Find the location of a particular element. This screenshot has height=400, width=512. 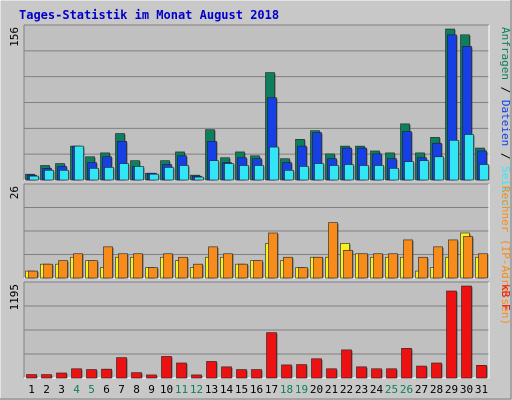

legend-entry: Rechner (IP-Adressen) is located at coordinates (505, 255).